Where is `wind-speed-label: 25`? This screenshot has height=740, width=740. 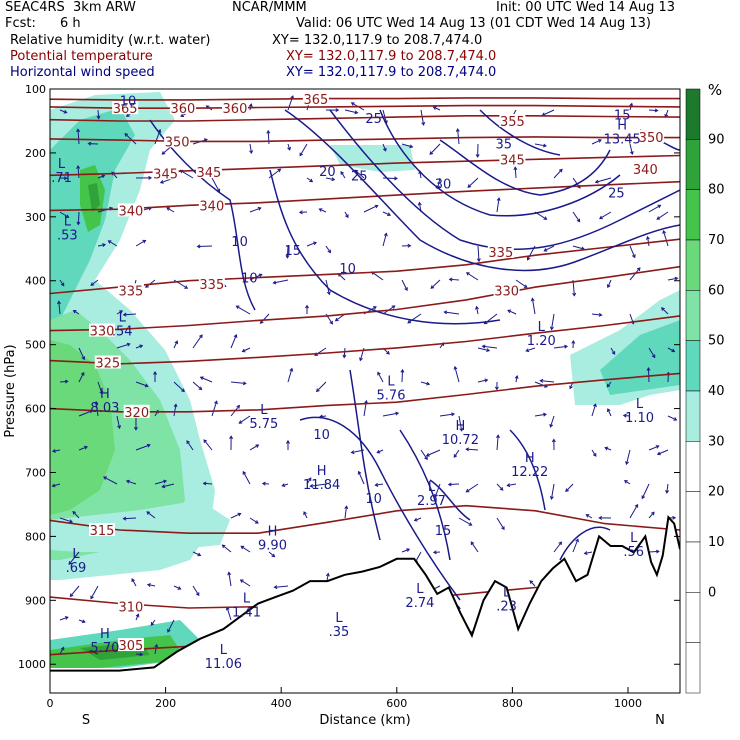 wind-speed-label: 25 is located at coordinates (616, 194).